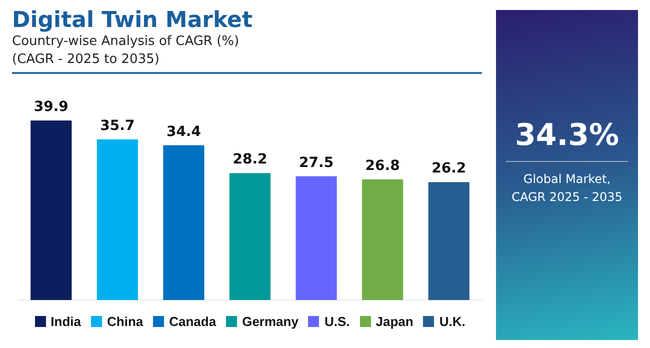 The height and width of the screenshot is (348, 650). I want to click on legend-label: U.K., so click(452, 321).